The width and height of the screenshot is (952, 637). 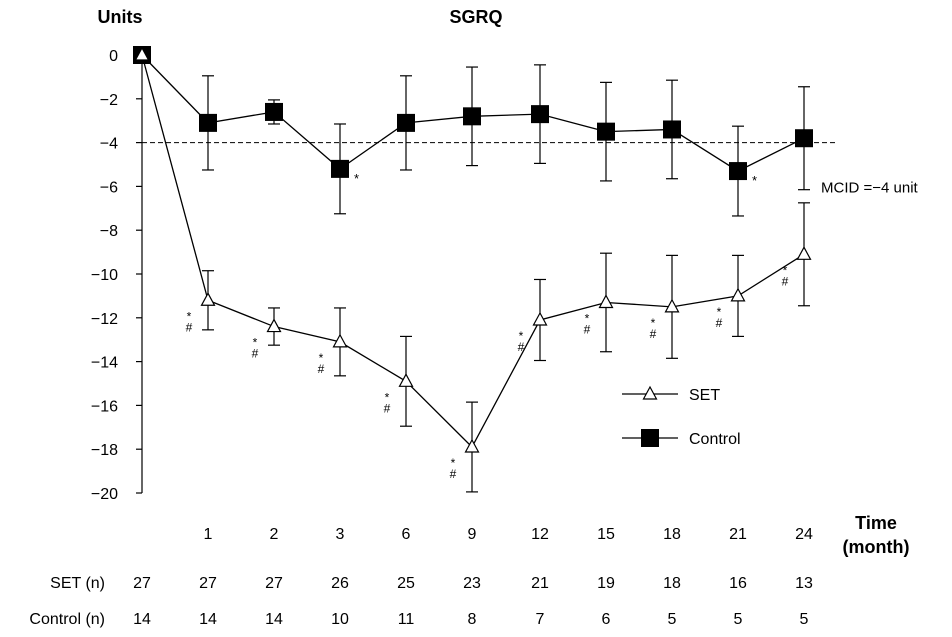 What do you see at coordinates (876, 547) in the screenshot?
I see `x-axis-label-line2: (month)` at bounding box center [876, 547].